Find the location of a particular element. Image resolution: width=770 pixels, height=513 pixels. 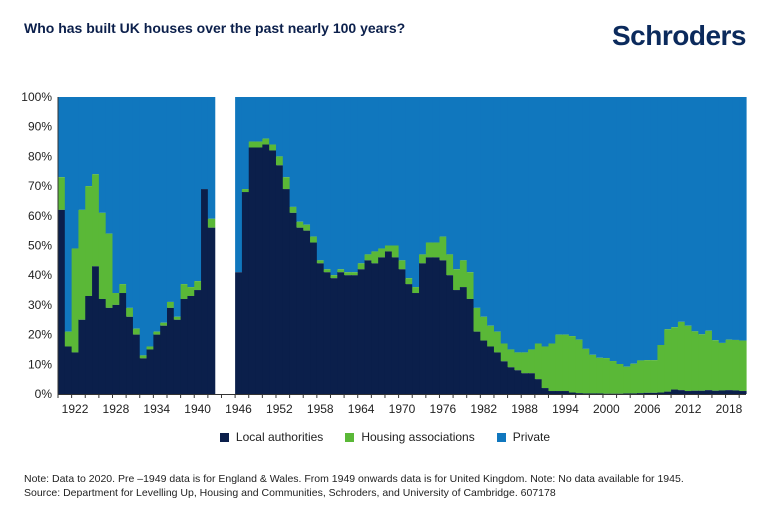

x-tick-label: 1964 is located at coordinates (361, 409).